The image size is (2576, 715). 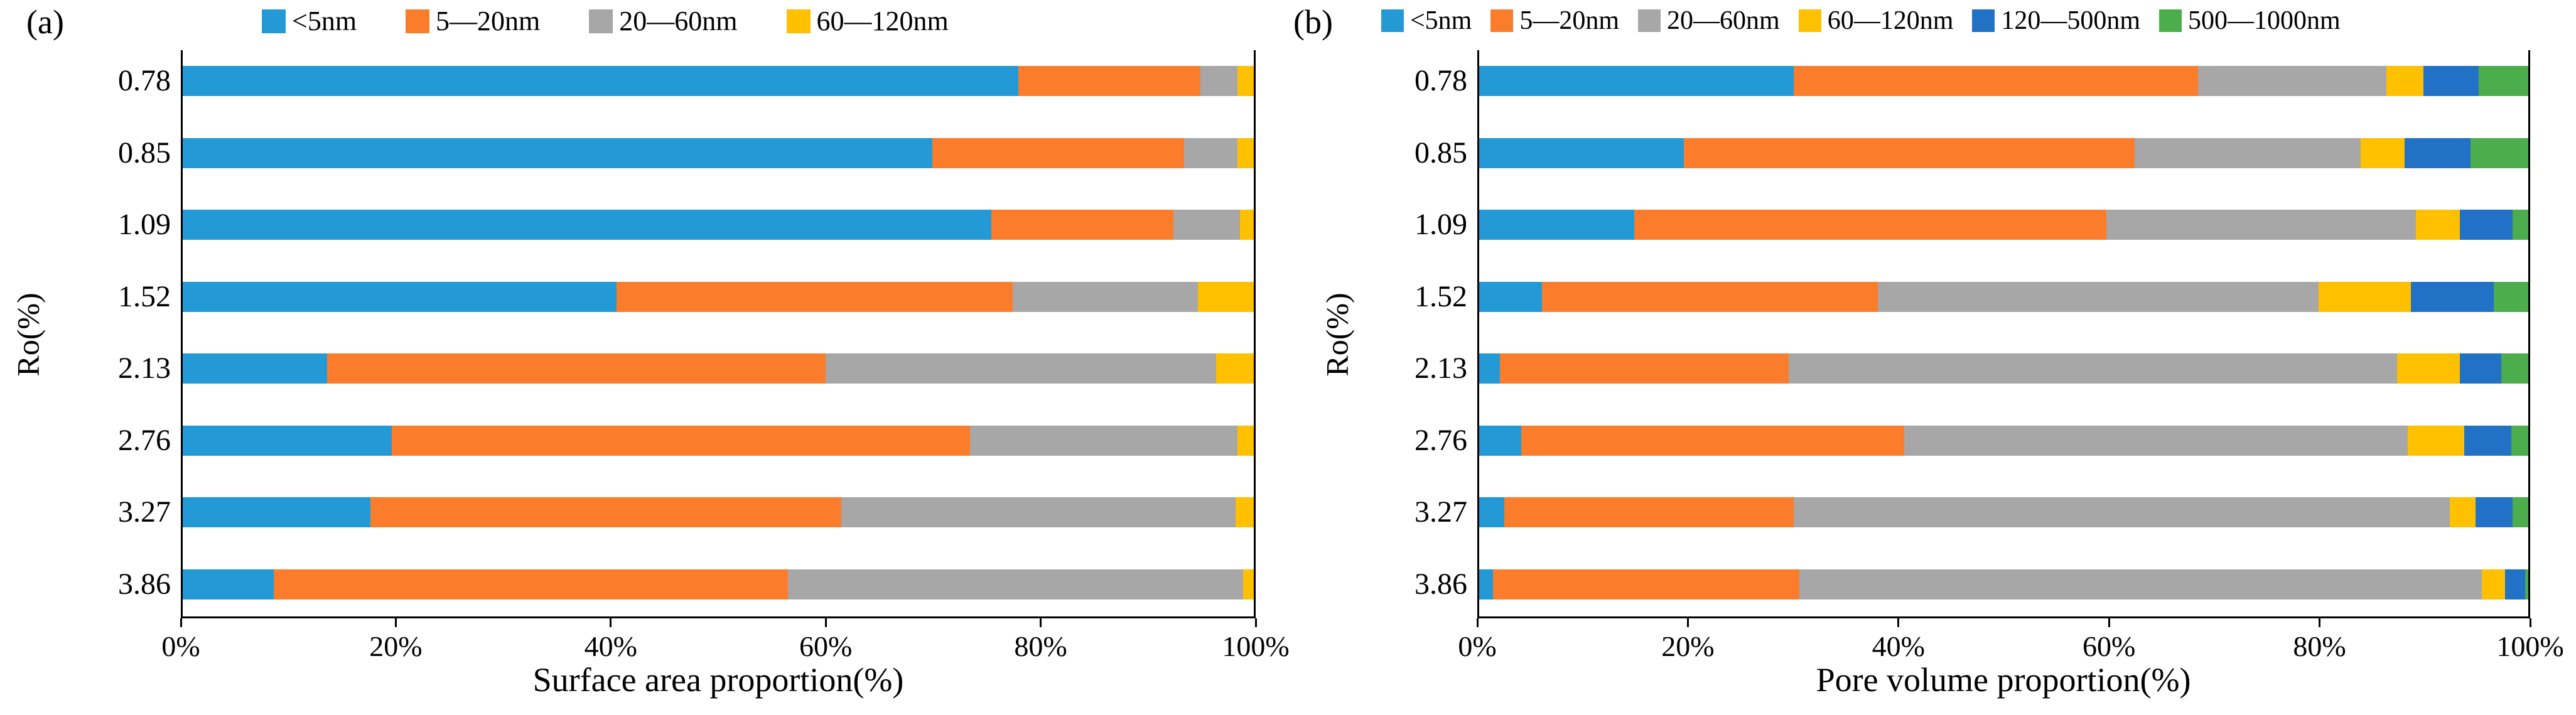 I want to click on legend-label: 500—1000nm, so click(x=2264, y=20).